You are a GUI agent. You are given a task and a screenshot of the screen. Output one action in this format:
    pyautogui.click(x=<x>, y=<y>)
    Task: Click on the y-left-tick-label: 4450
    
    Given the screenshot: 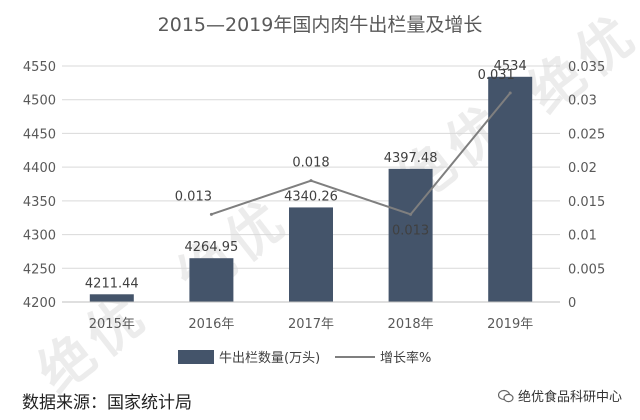 What is the action you would take?
    pyautogui.click(x=39, y=134)
    